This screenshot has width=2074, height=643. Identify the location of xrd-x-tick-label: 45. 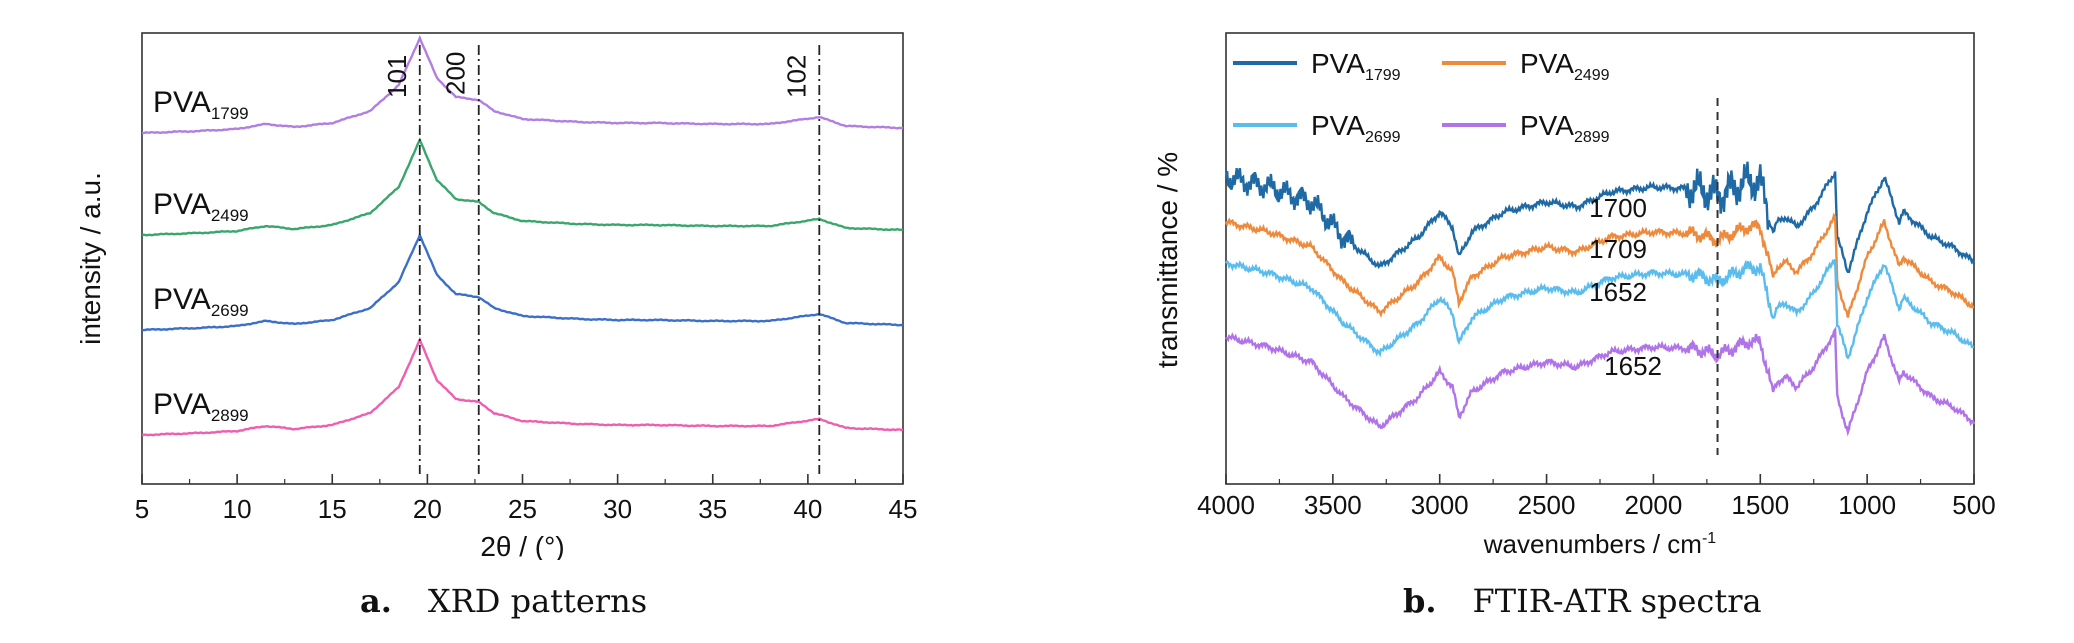
(903, 509).